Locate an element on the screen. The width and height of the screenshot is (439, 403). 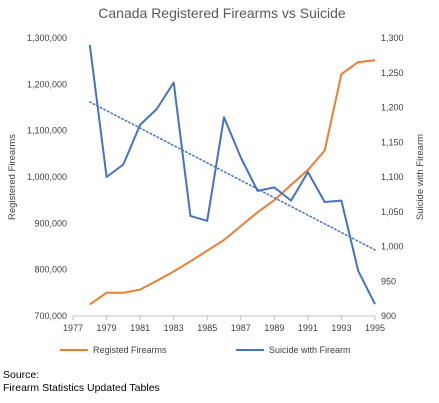
x-tick-label: 1977 is located at coordinates (73, 328).